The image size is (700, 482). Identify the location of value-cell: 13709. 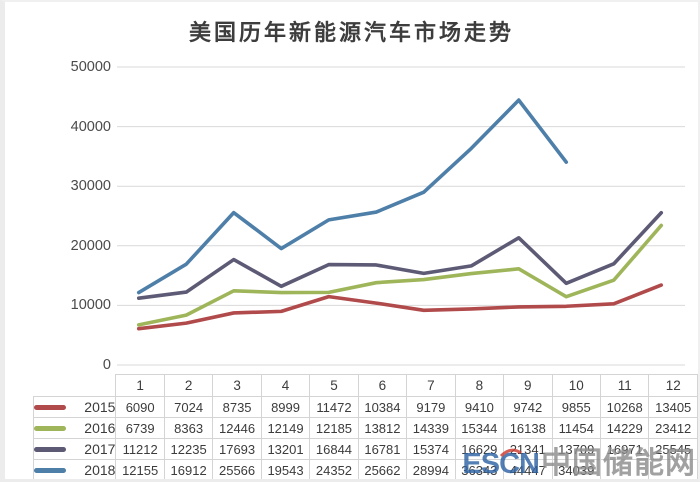
(576, 449).